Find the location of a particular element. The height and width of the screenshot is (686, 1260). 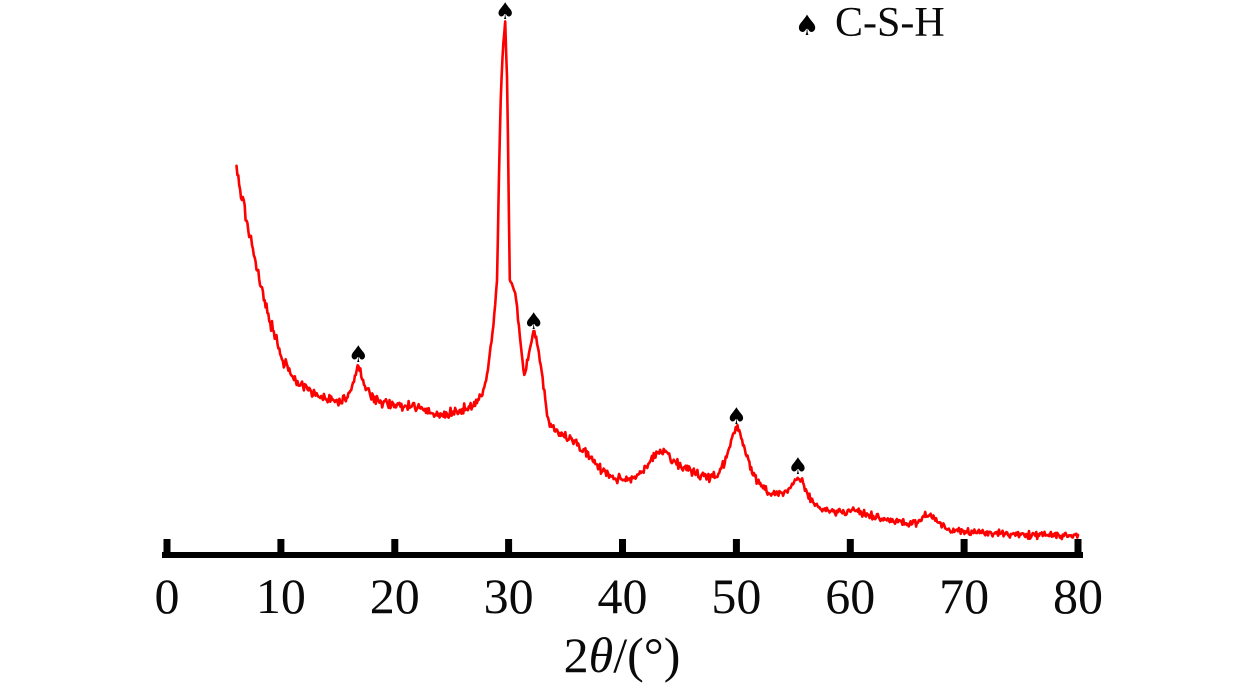

x-tick-label: 10 is located at coordinates (281, 596).